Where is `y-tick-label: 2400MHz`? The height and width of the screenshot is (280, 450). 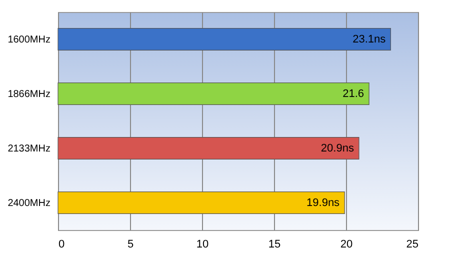 y-tick-label: 2400MHz is located at coordinates (29, 203).